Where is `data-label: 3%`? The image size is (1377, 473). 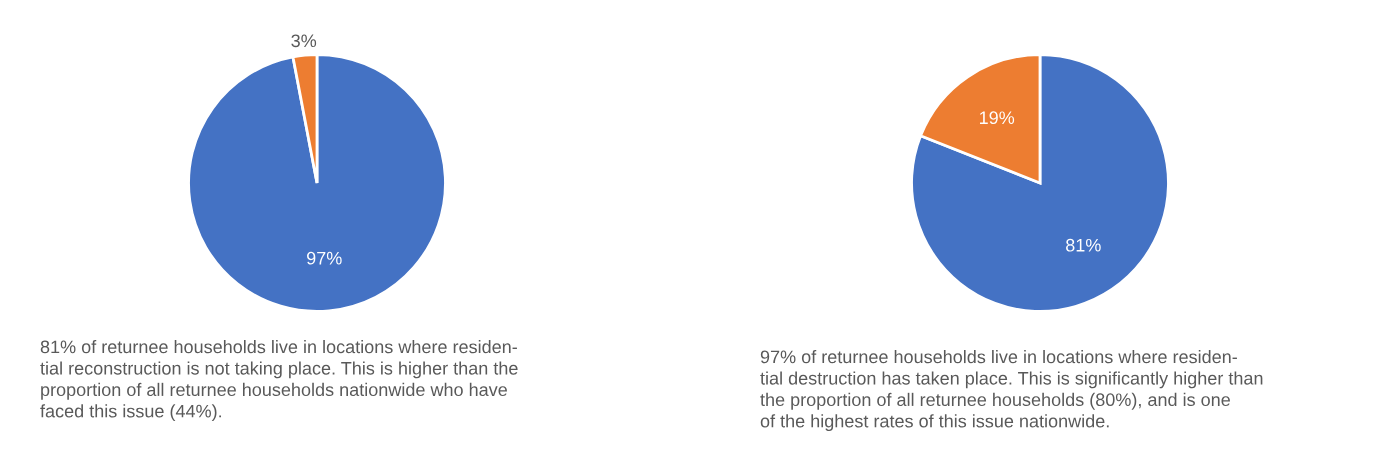
data-label: 3% is located at coordinates (304, 41).